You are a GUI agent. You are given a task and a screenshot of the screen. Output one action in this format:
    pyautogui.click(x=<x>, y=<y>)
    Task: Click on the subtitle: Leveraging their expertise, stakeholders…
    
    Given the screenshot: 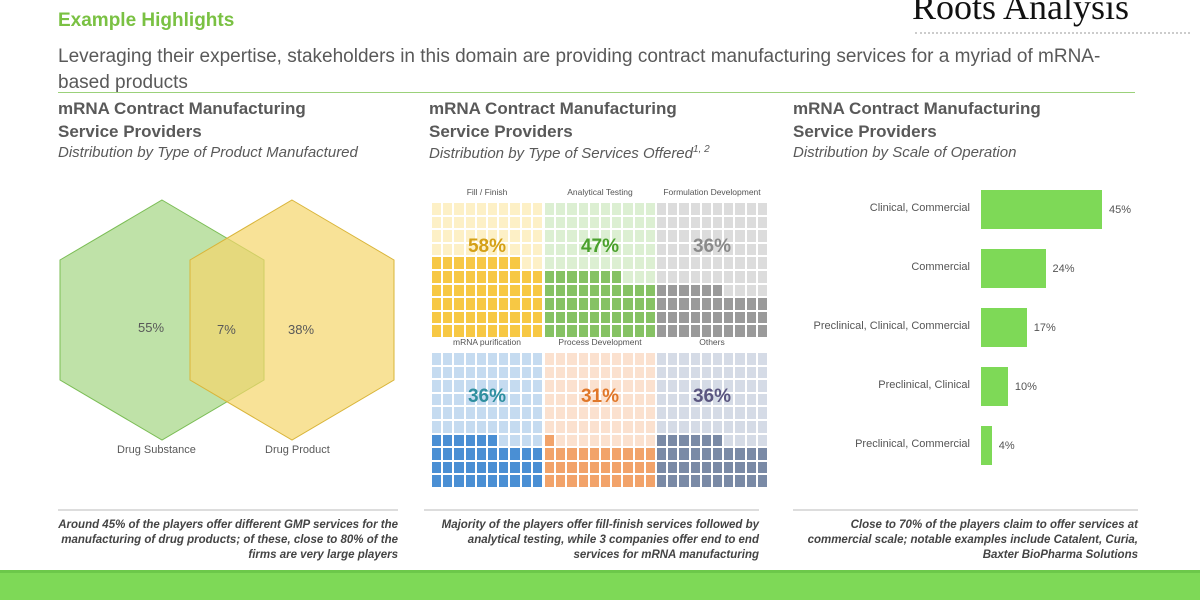 What is the action you would take?
    pyautogui.click(x=579, y=69)
    